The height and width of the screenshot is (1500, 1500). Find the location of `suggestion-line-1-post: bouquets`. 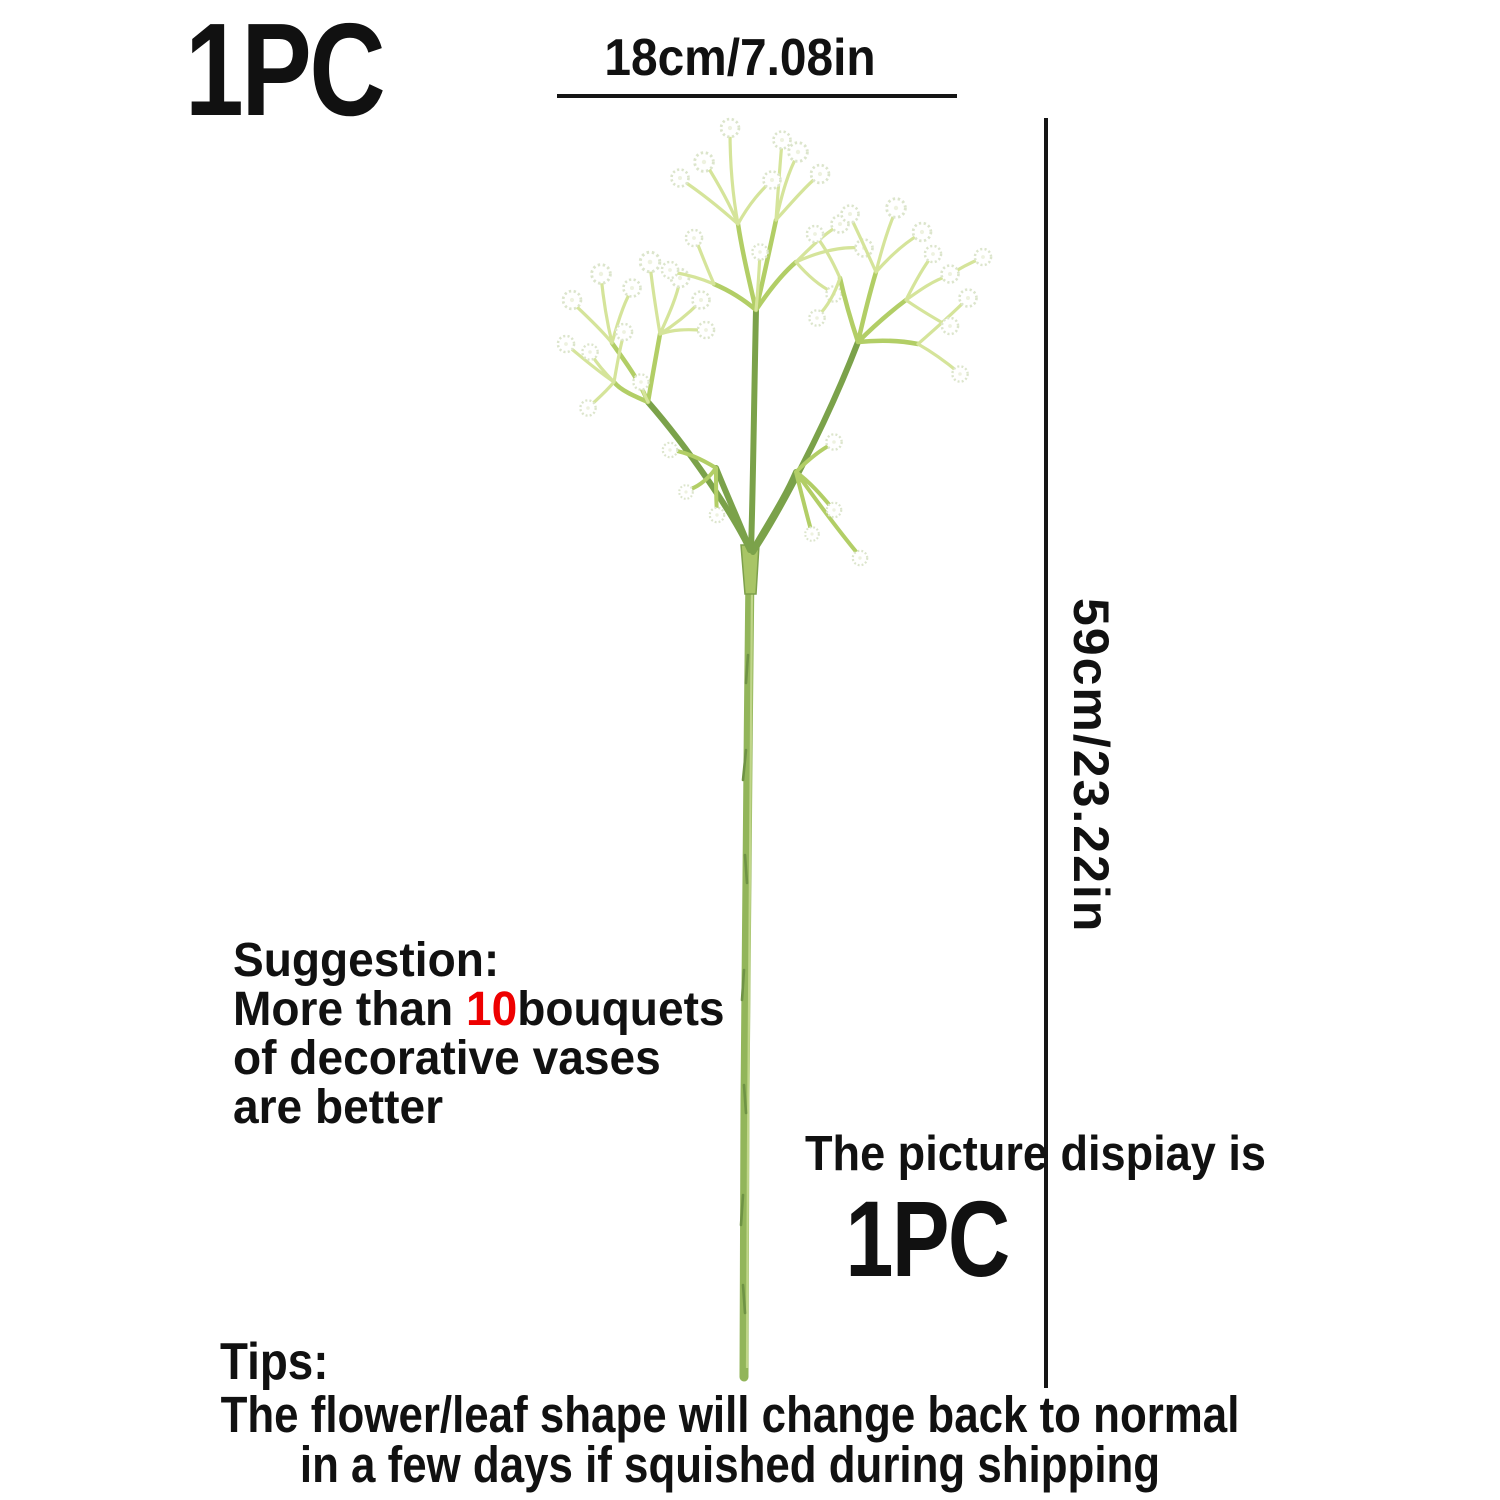

suggestion-line-1-post: bouquets is located at coordinates (621, 1009).